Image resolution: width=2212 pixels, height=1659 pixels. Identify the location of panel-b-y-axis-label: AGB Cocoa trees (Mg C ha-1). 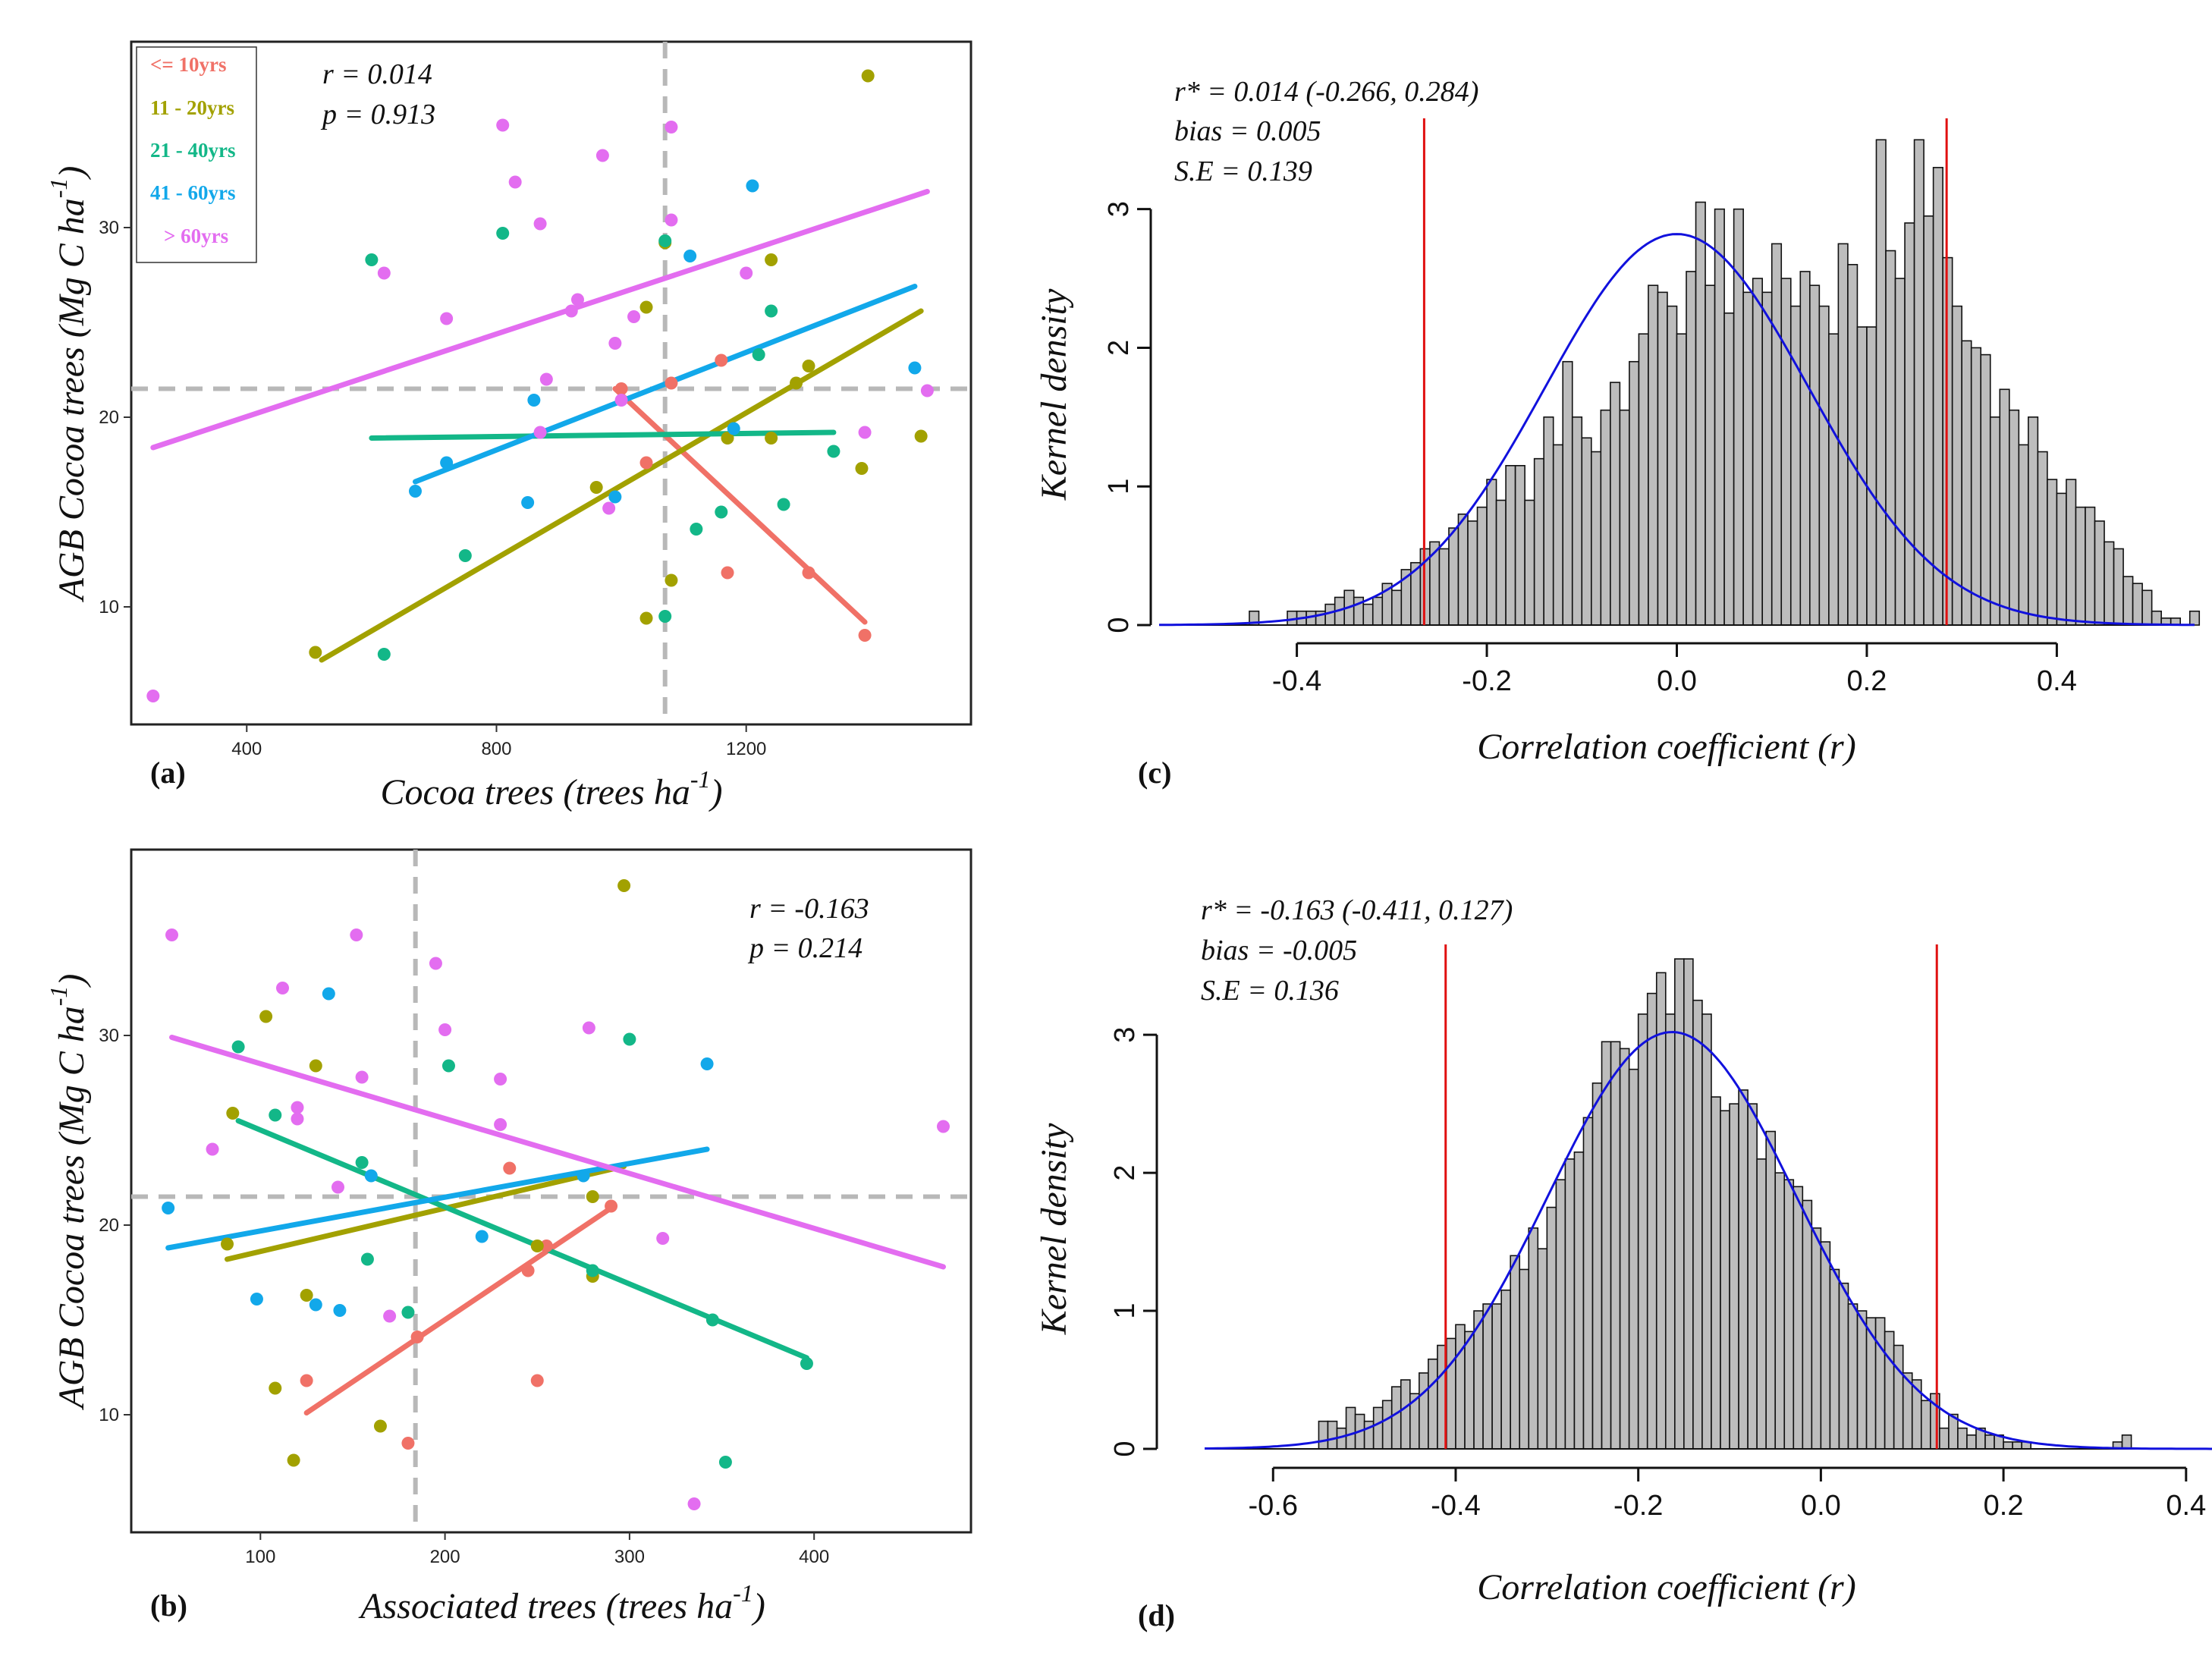
(68, 1192).